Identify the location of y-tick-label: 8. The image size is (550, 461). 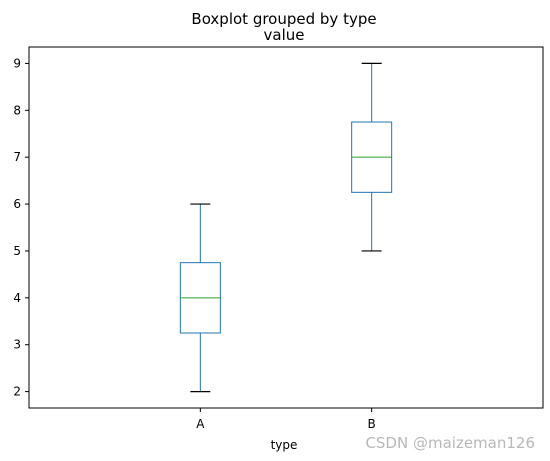
(17, 110).